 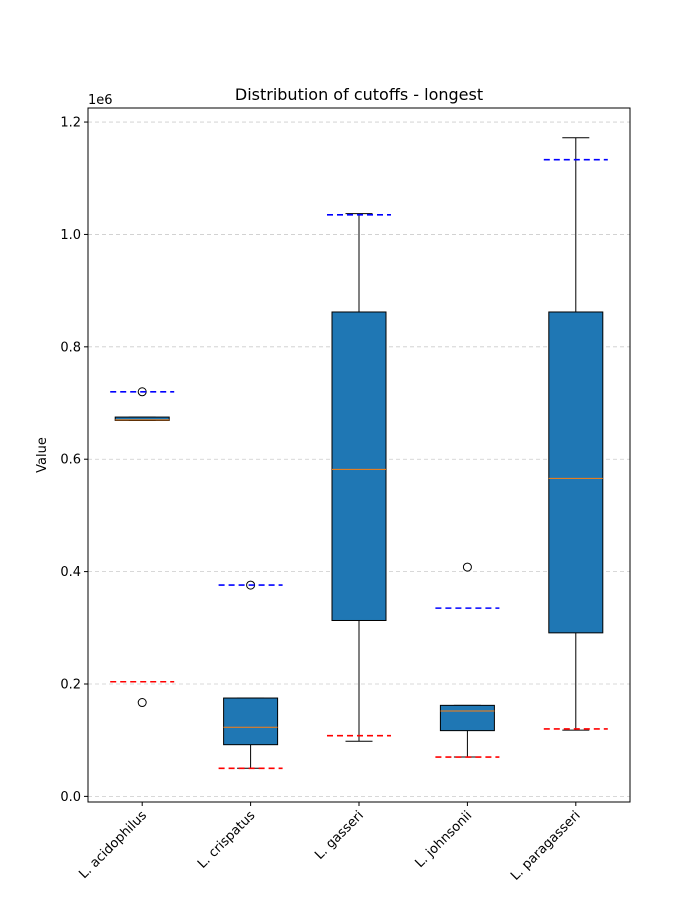 I want to click on y-axis-offset-label: 1e6, so click(x=100, y=100).